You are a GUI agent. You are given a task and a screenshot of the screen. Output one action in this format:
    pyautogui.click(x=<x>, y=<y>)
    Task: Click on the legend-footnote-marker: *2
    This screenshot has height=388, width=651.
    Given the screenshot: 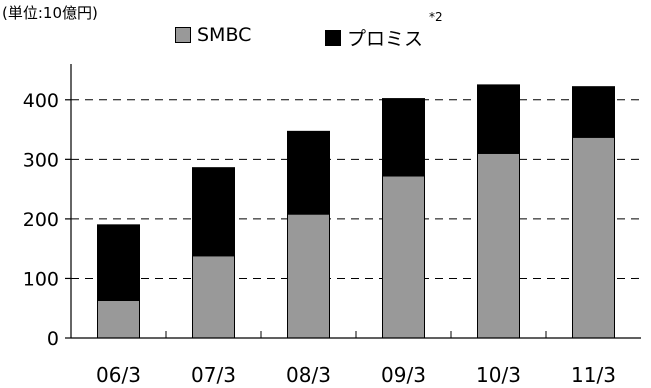 What is the action you would take?
    pyautogui.click(x=436, y=17)
    